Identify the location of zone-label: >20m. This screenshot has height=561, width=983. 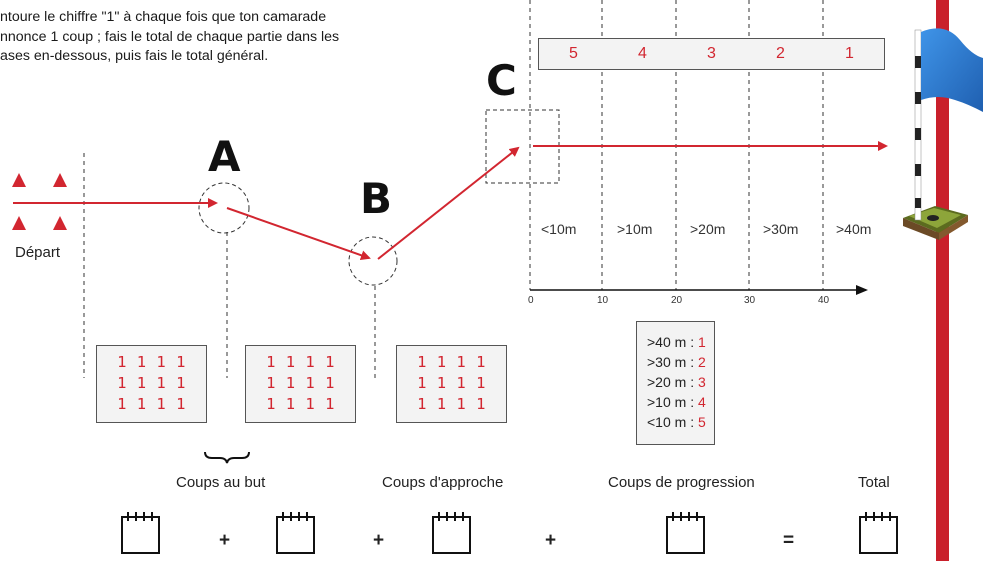
(708, 229).